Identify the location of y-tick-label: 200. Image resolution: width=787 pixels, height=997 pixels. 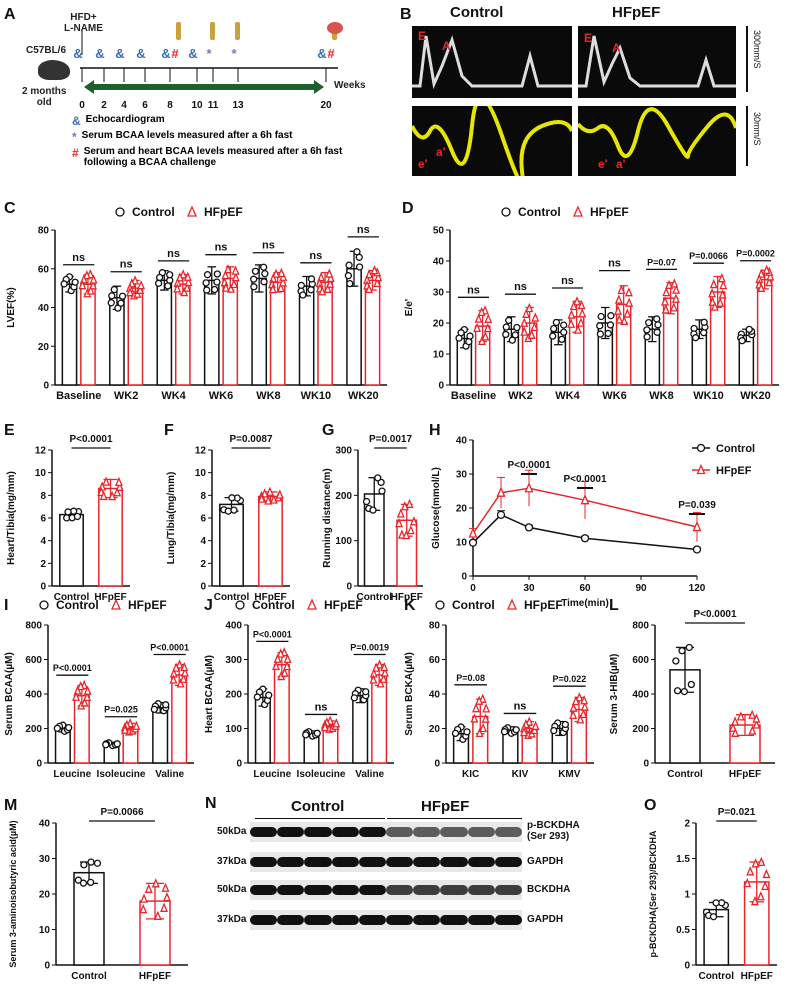
(640, 729).